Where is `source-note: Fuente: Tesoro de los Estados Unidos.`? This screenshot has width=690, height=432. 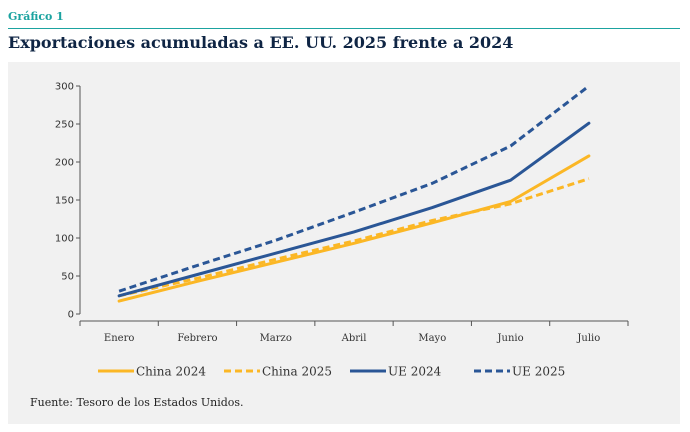
source-note: Fuente: Tesoro de los Estados Unidos. is located at coordinates (137, 402).